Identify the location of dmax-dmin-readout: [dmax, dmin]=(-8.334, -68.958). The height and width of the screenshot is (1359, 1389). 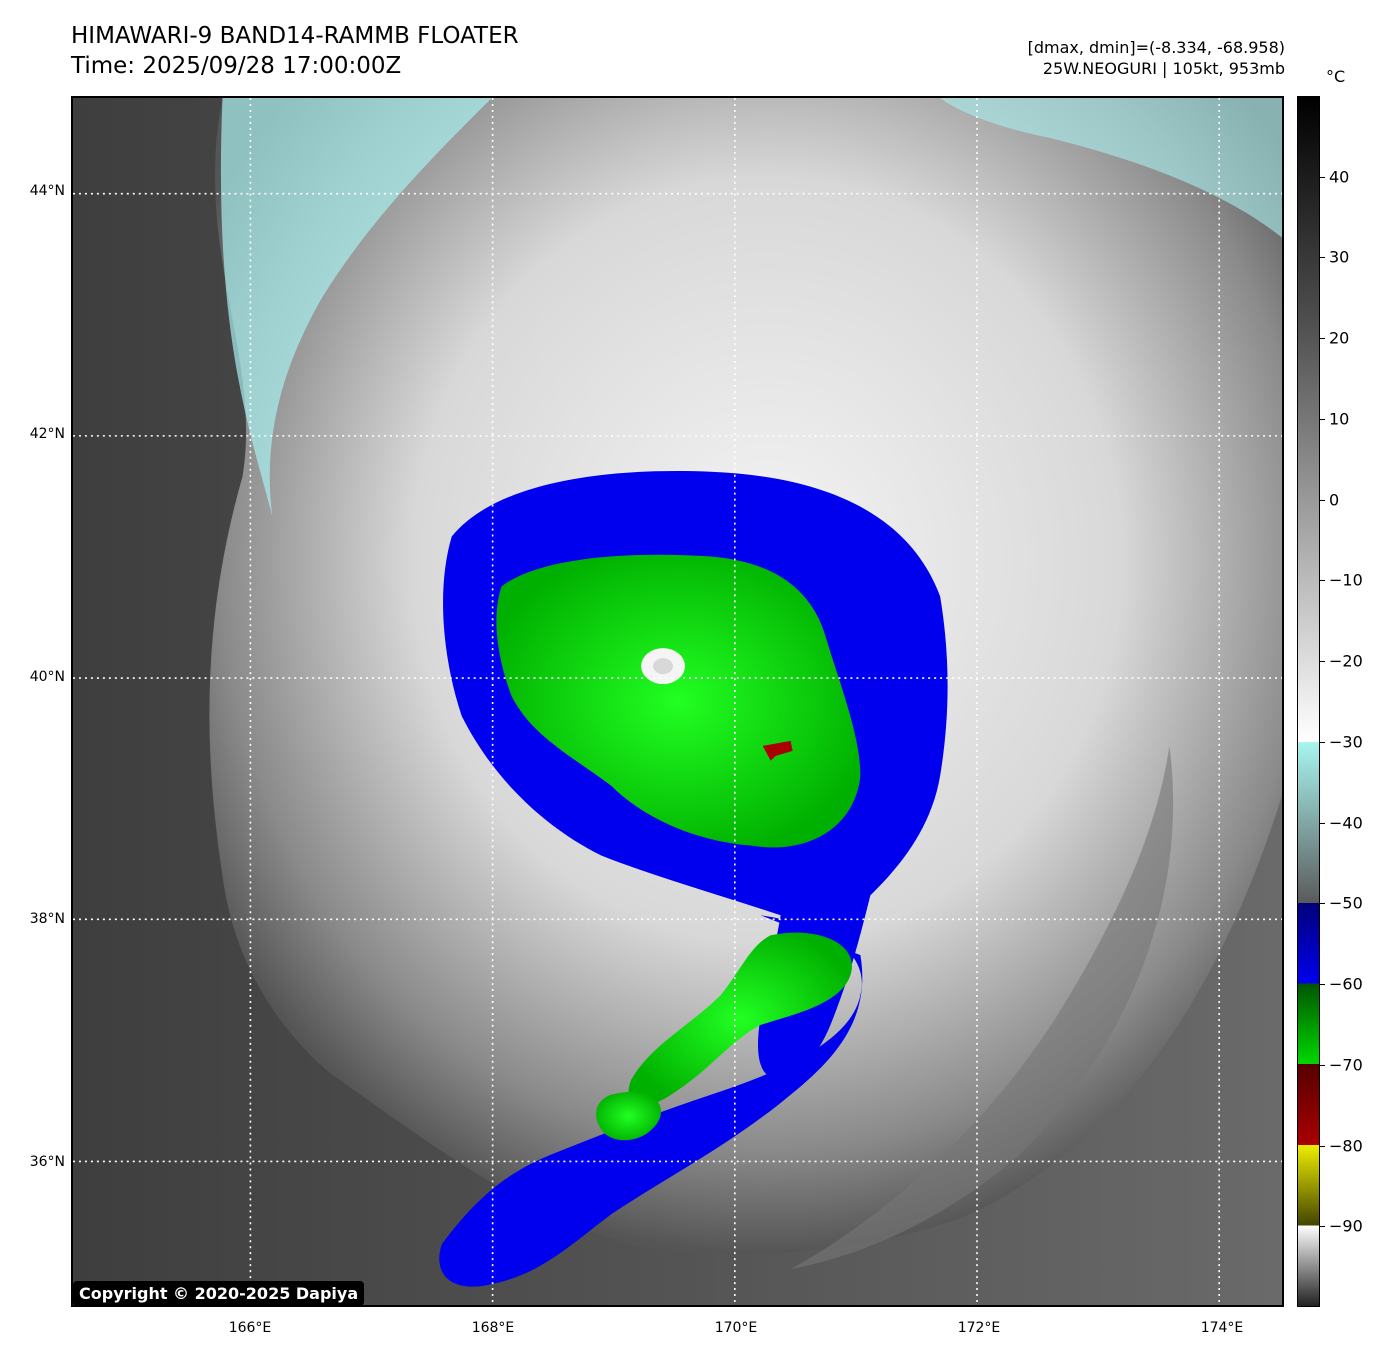
(1156, 47).